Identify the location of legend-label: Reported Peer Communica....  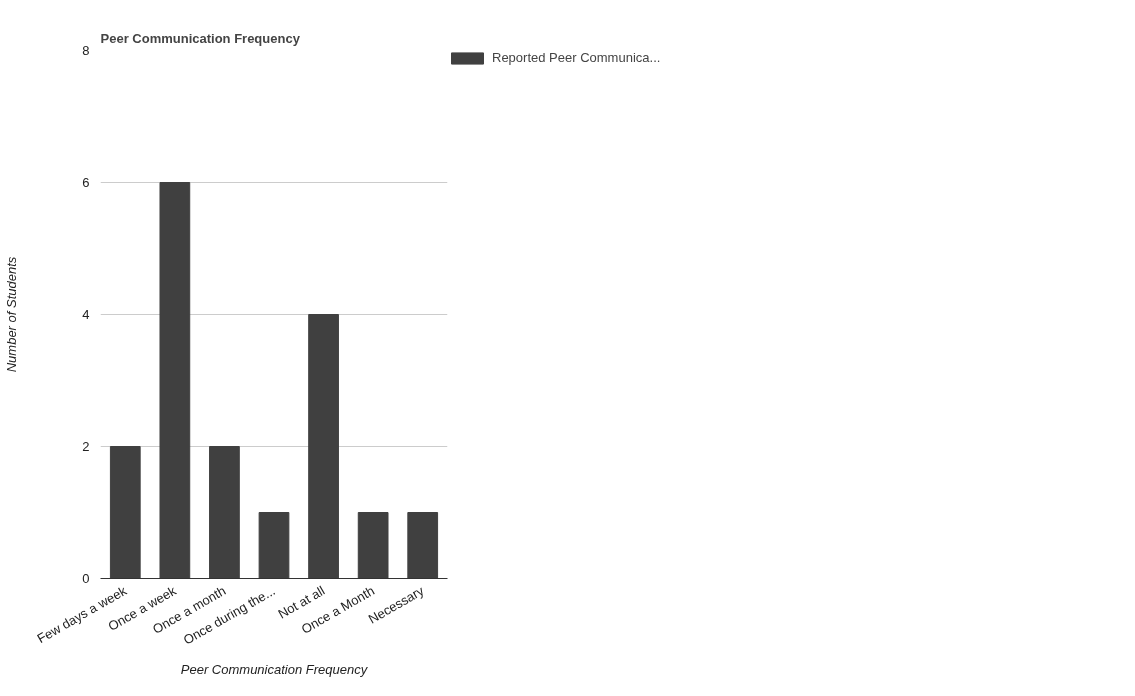
(576, 57).